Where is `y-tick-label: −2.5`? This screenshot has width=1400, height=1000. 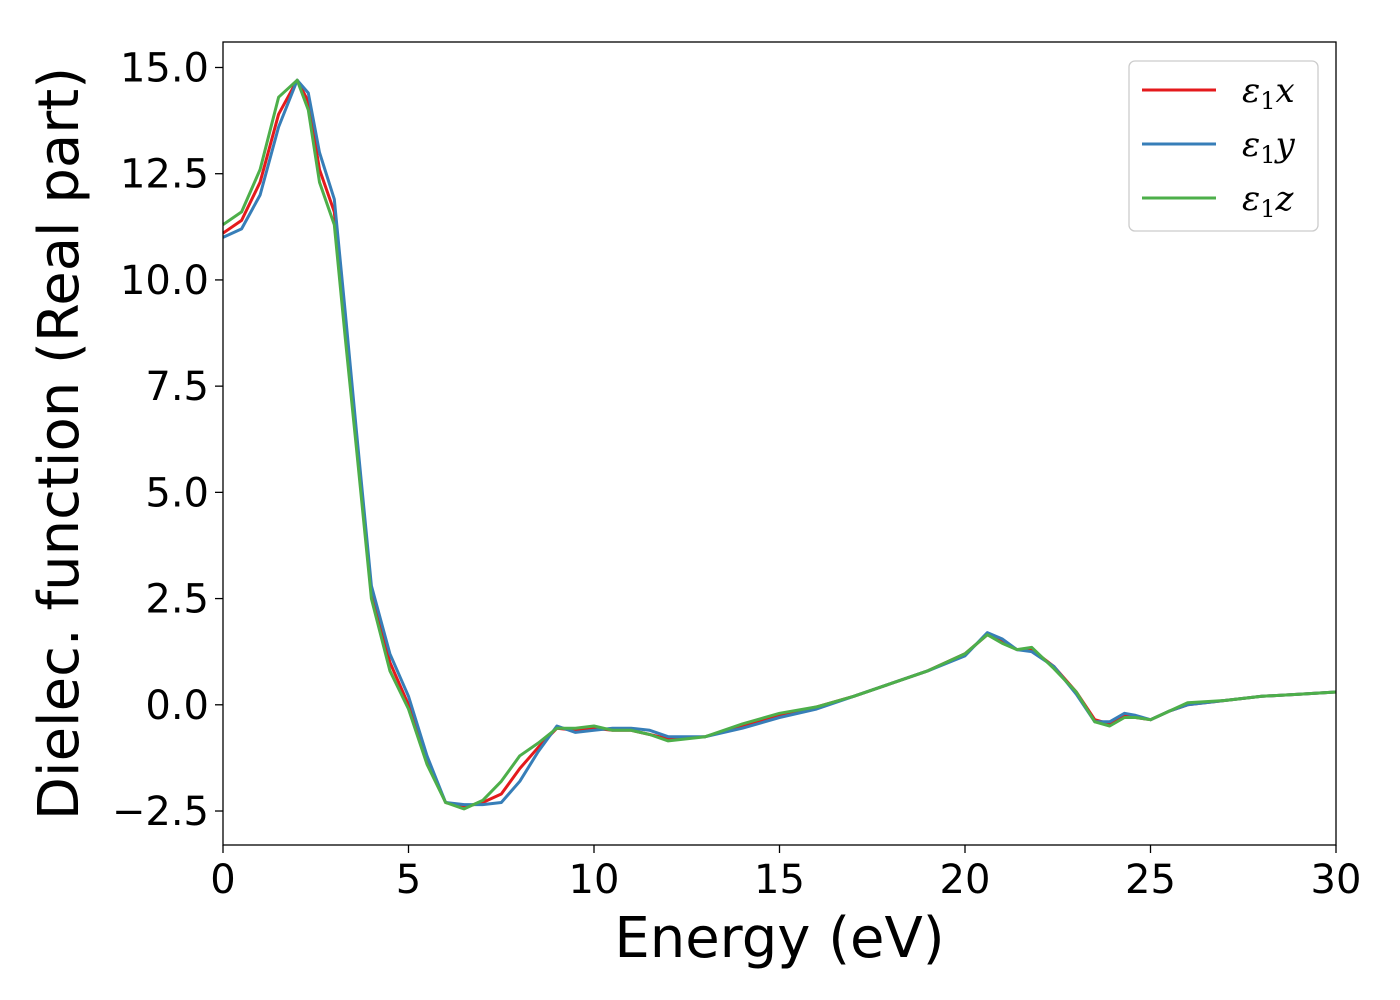
y-tick-label: −2.5 is located at coordinates (160, 812).